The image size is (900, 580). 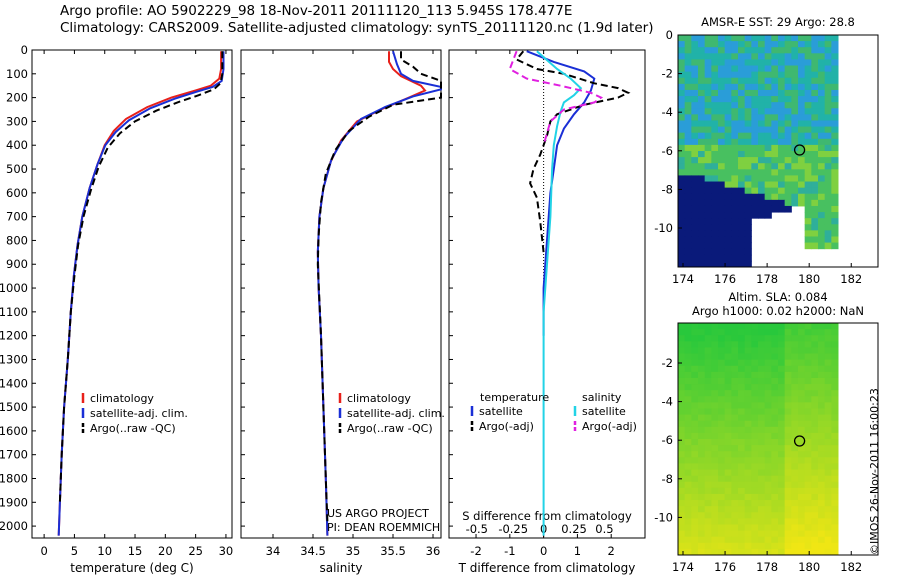 What do you see at coordinates (379, 286) in the screenshot?
I see `salinity-series-argo-raw-qc-` at bounding box center [379, 286].